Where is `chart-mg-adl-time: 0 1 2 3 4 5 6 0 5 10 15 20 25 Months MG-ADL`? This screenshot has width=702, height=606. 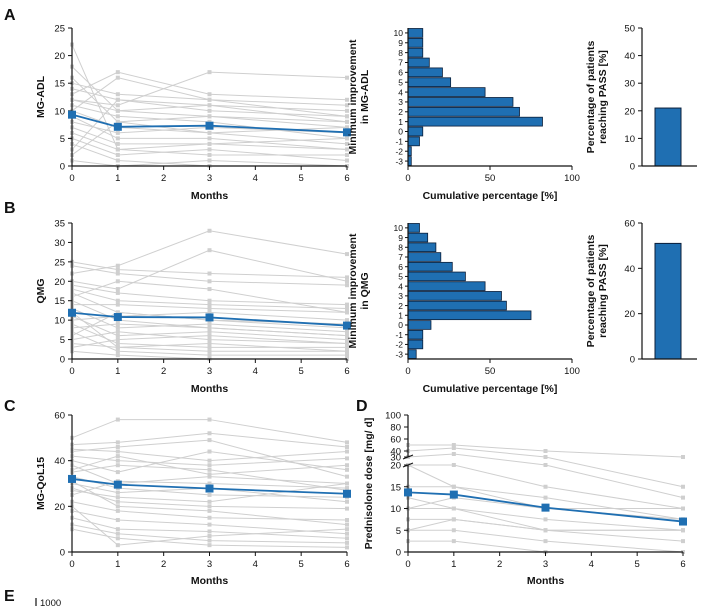
chart-mg-adl-time: 0 1 2 3 4 5 6 0 5 10 15 20 25 Months MG-ADL is located at coordinates (193, 113).